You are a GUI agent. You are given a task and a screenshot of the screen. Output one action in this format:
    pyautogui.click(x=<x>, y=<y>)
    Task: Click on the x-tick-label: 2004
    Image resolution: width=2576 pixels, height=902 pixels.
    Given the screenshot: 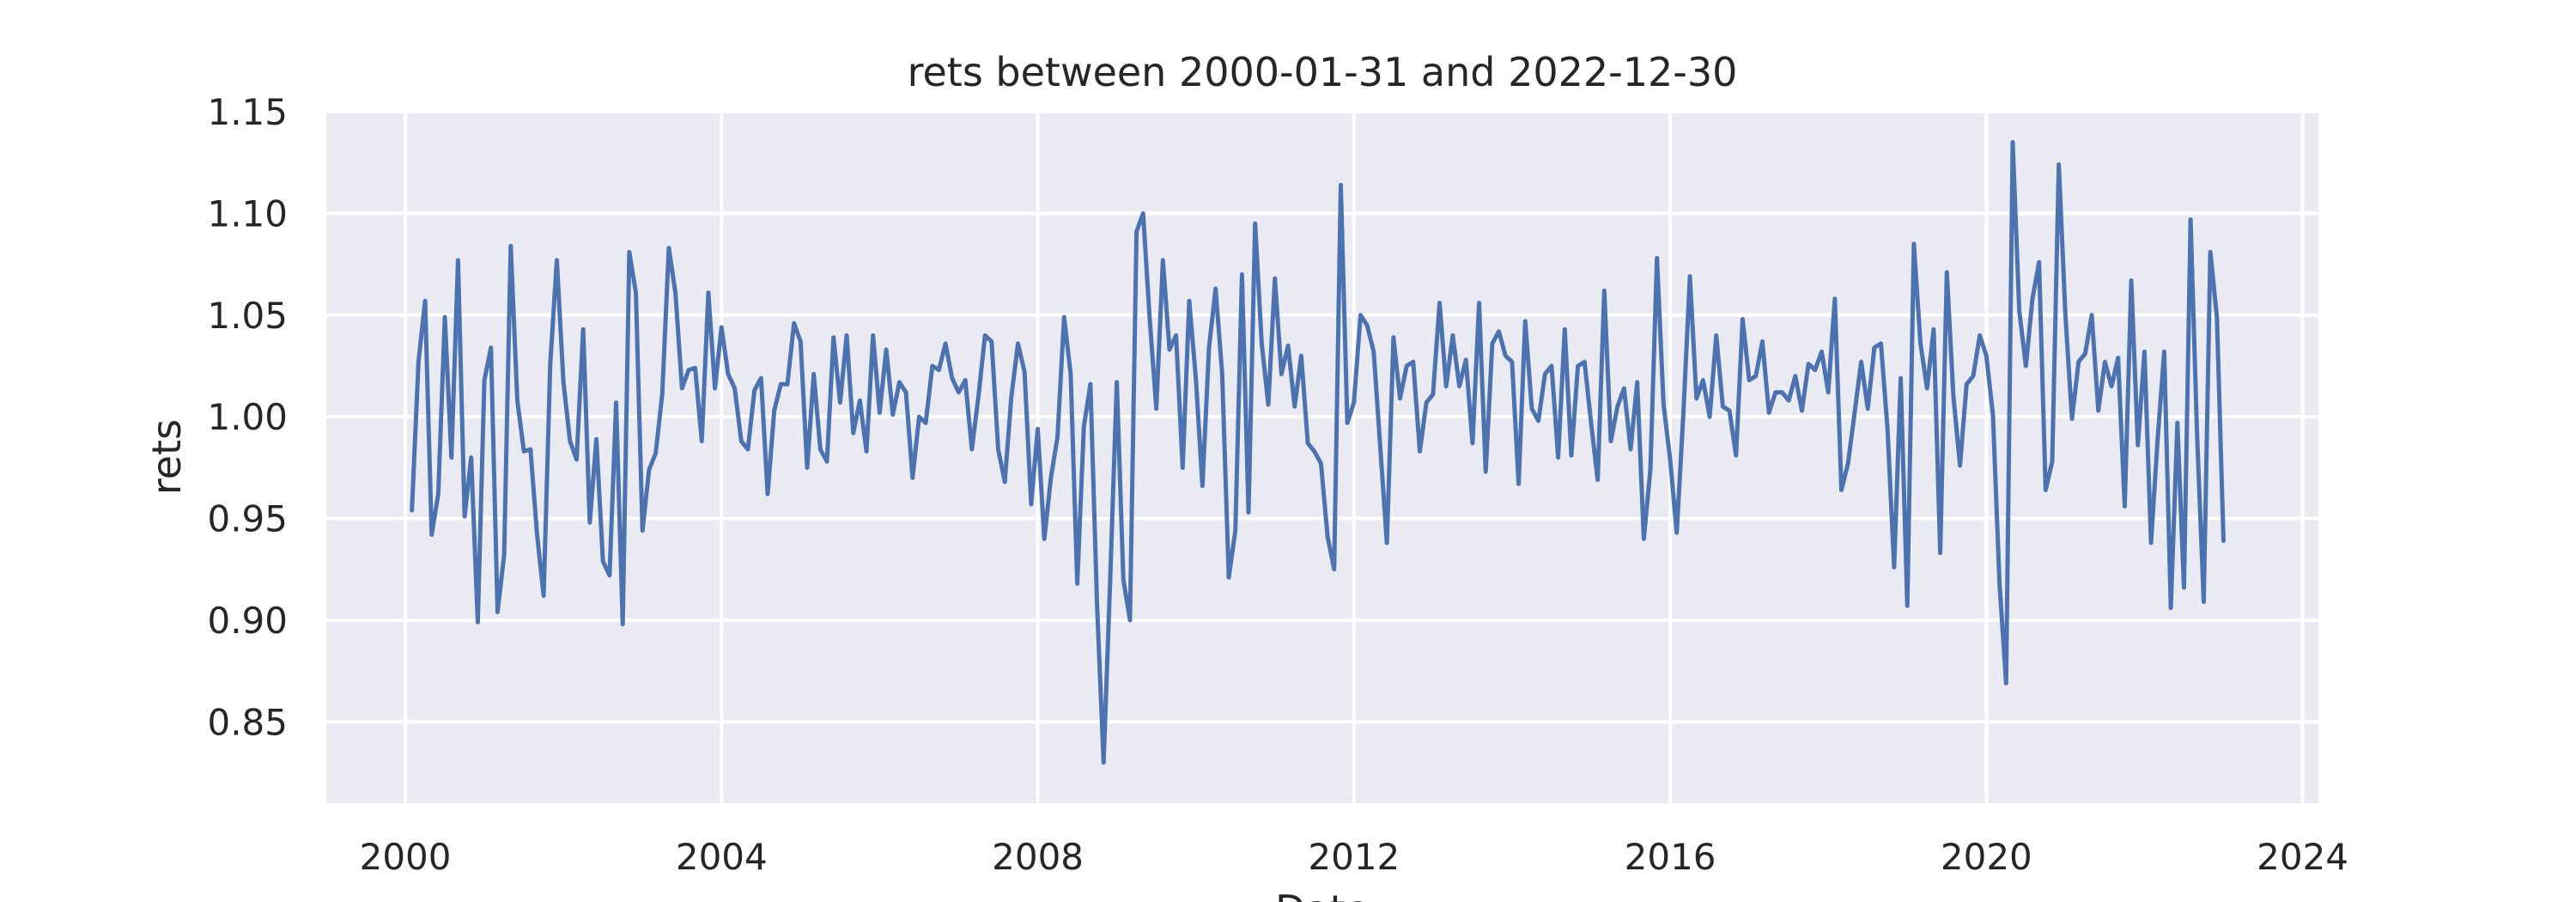 What is the action you would take?
    pyautogui.click(x=722, y=857)
    